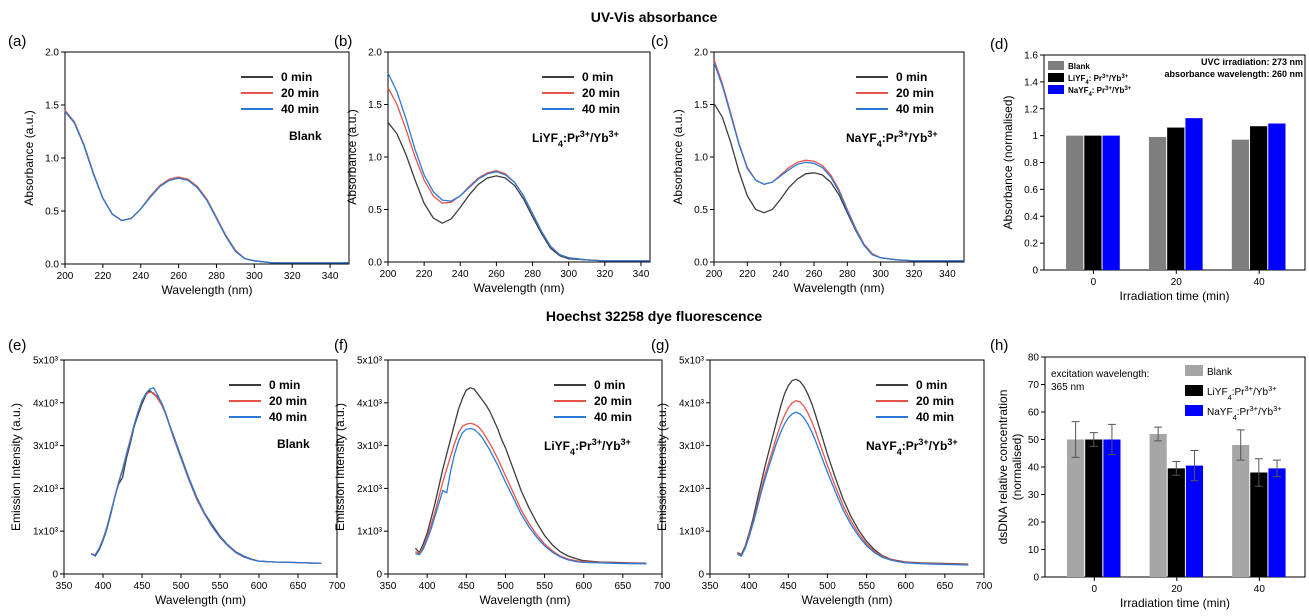  Describe the element at coordinates (375, 158) in the screenshot. I see `y-tick-label: 1.0` at that location.